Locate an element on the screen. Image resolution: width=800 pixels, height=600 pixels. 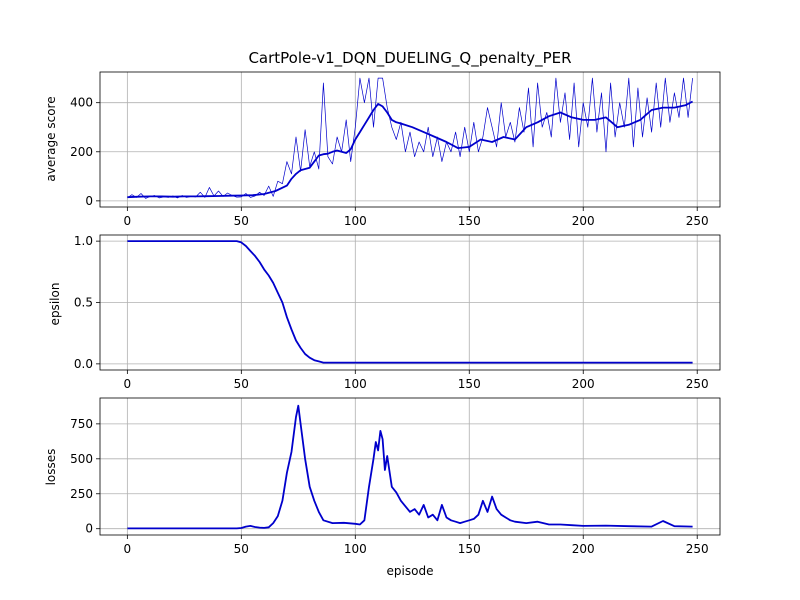
score-ytick-label-2: 400 is located at coordinates (81, 103).